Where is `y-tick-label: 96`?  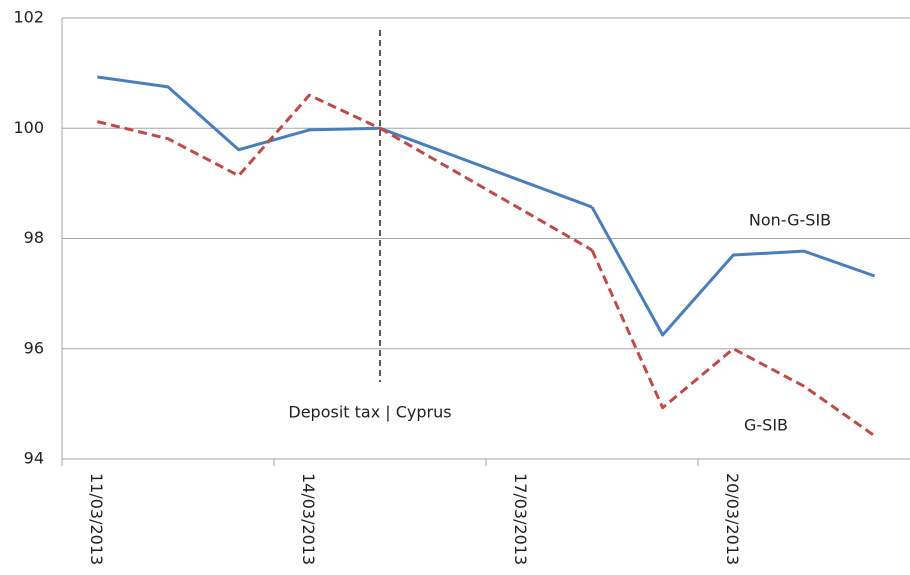
y-tick-label: 96 is located at coordinates (34, 347).